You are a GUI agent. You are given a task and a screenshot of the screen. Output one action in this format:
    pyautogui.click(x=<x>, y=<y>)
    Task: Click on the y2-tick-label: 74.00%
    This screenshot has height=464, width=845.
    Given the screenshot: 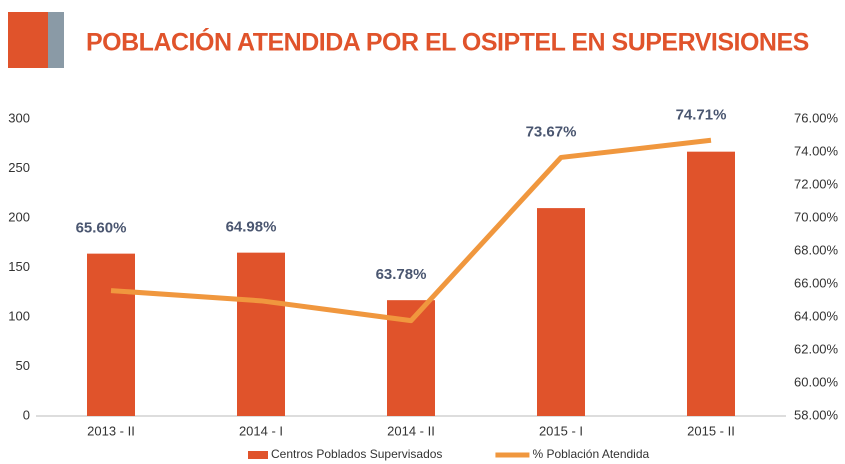 What is the action you would take?
    pyautogui.click(x=816, y=150)
    